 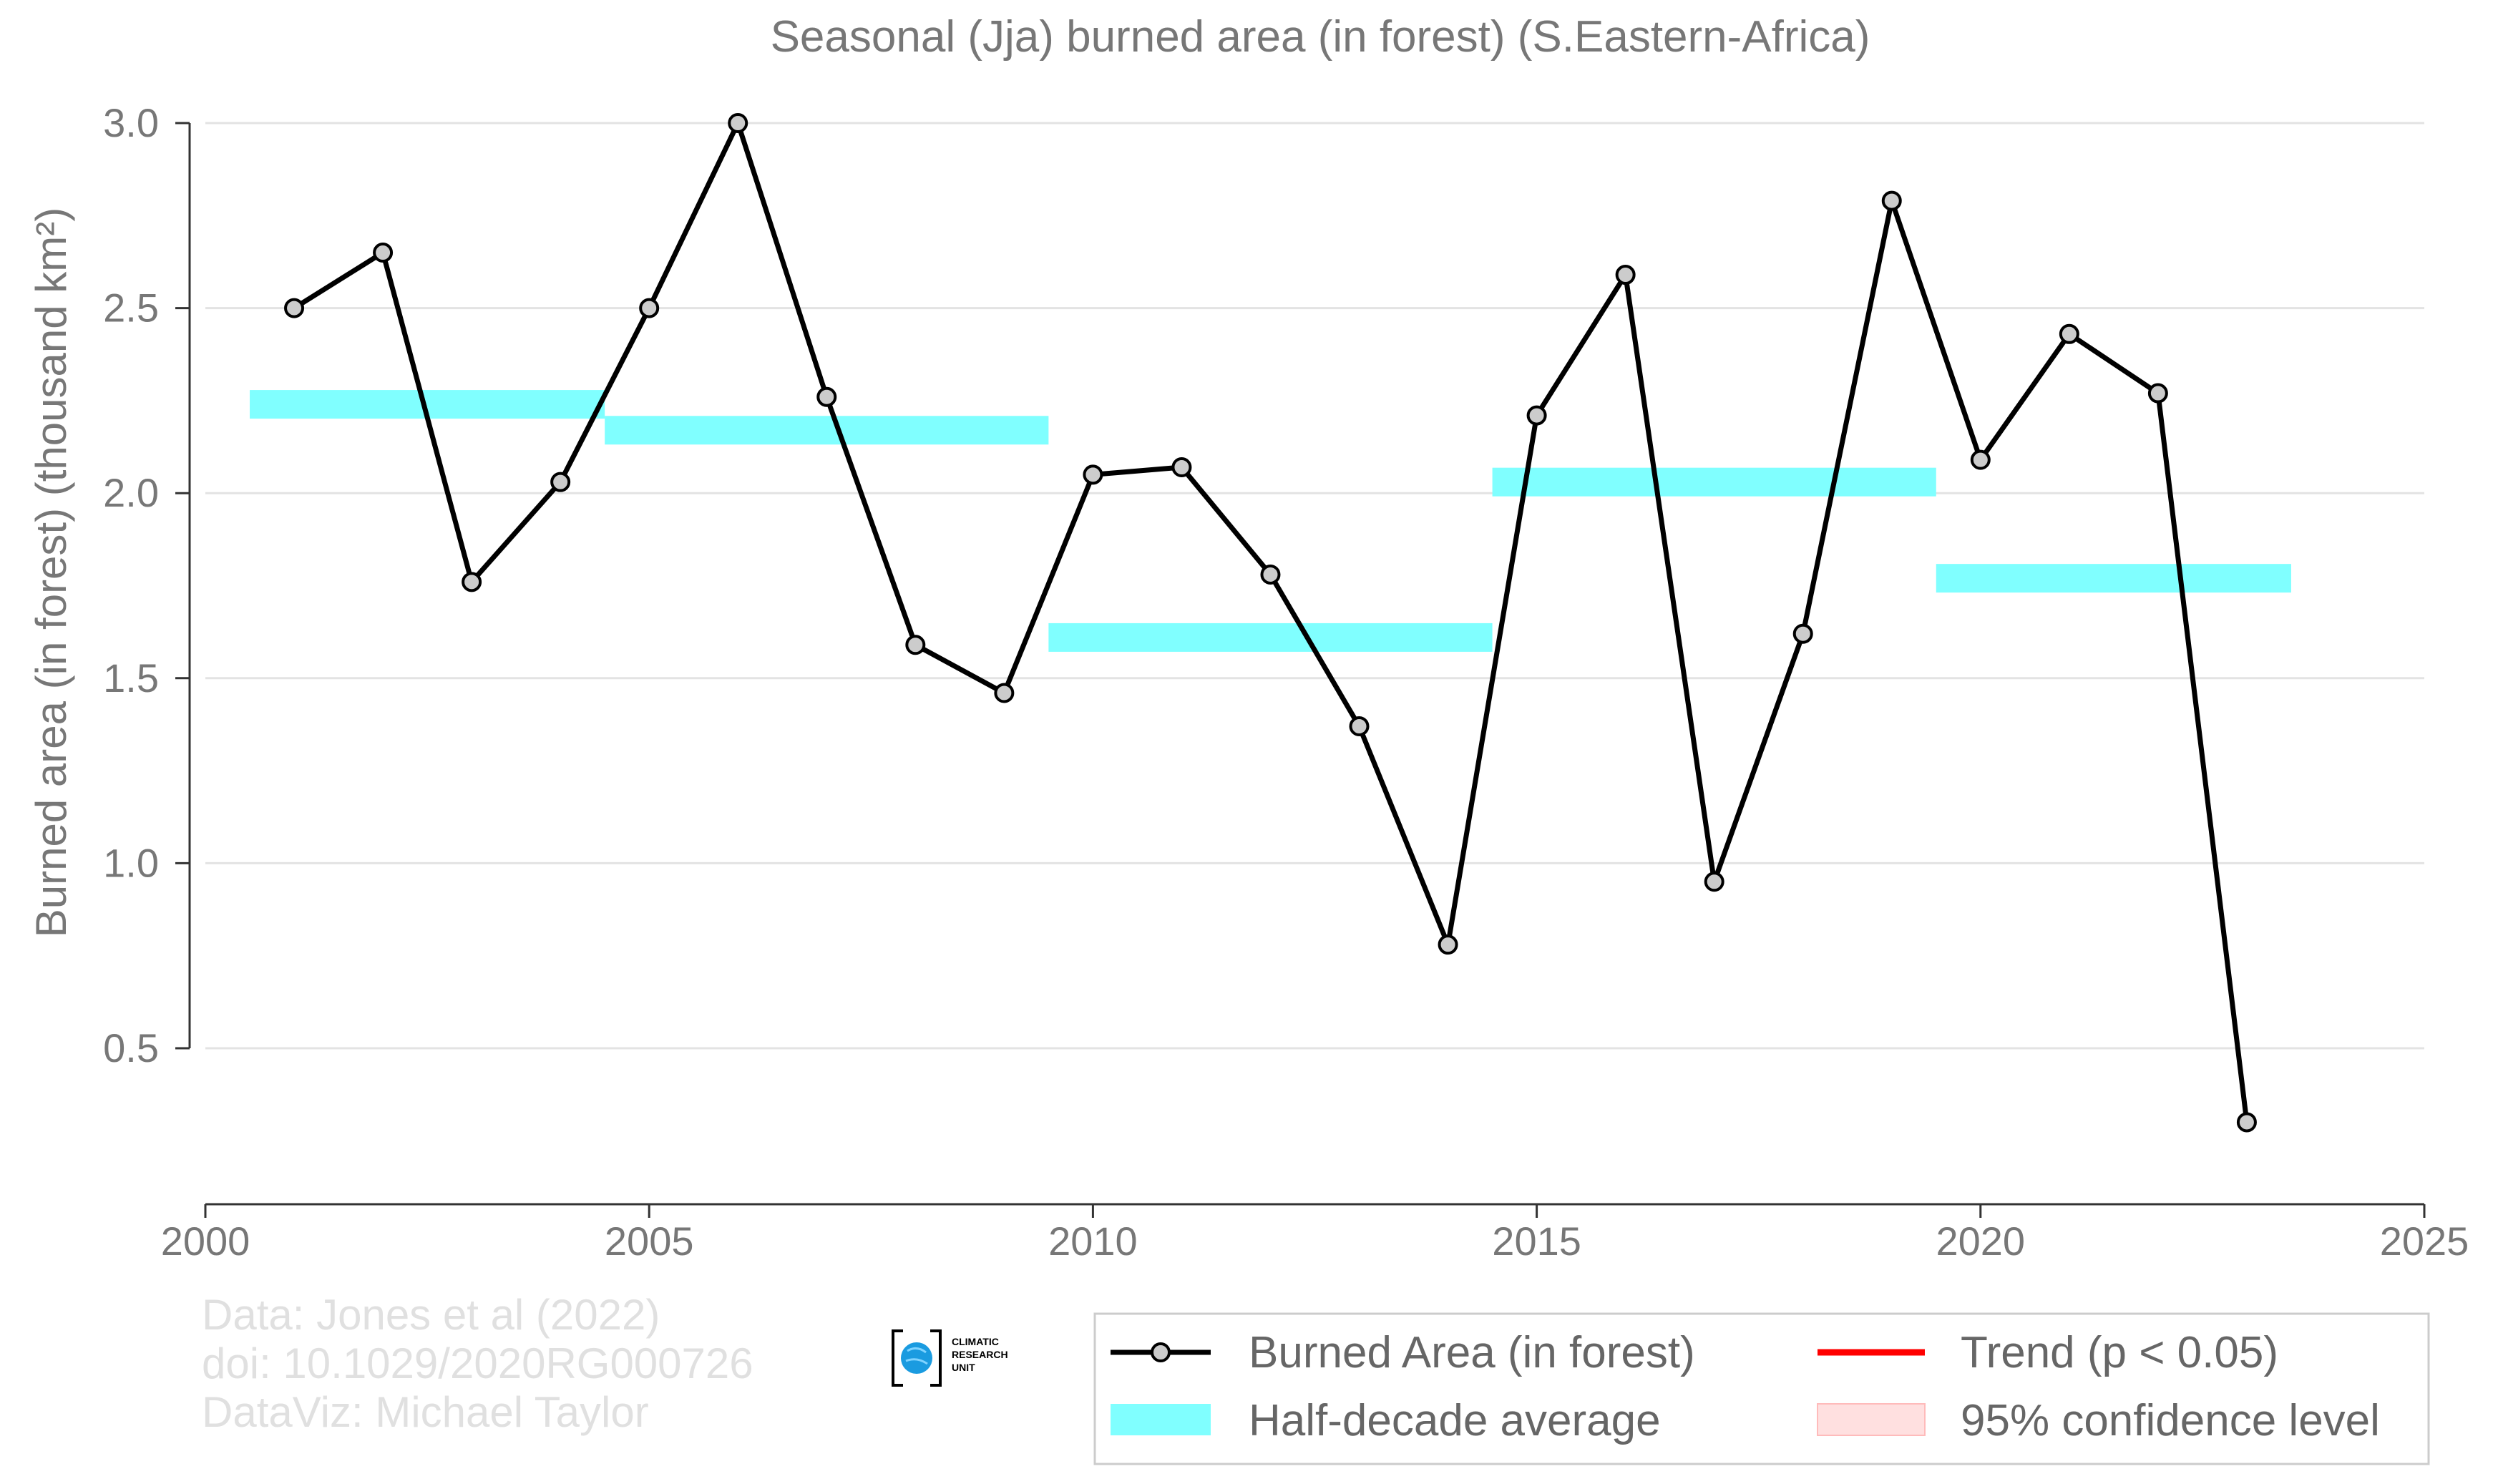 What do you see at coordinates (980, 1354) in the screenshot?
I see `logo-text-2: RESEARCH` at bounding box center [980, 1354].